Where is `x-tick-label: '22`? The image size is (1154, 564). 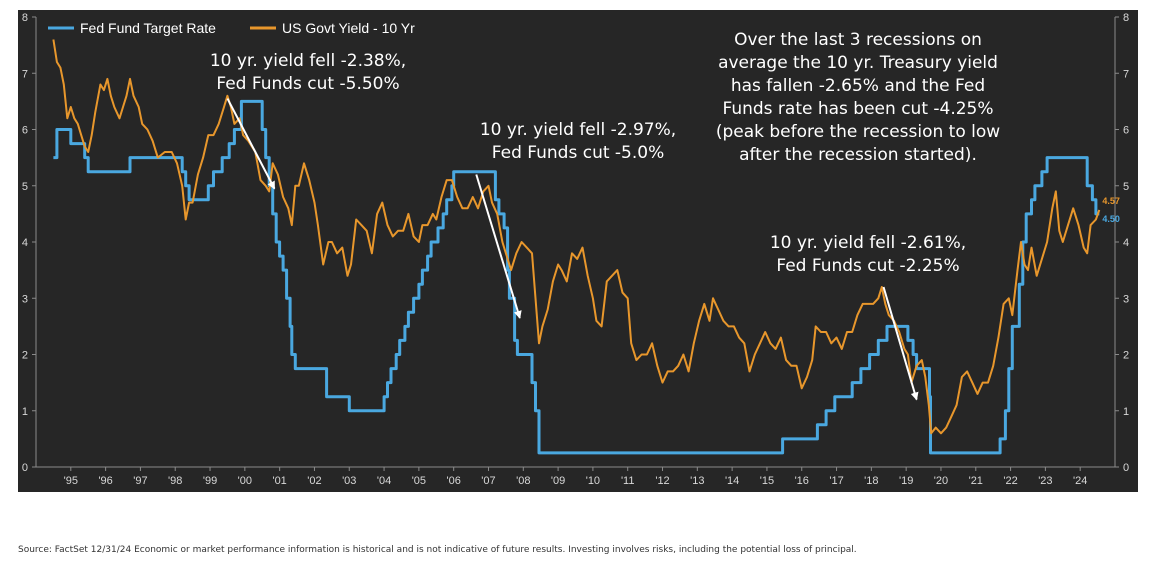 x-tick-label: '22 is located at coordinates (1010, 481).